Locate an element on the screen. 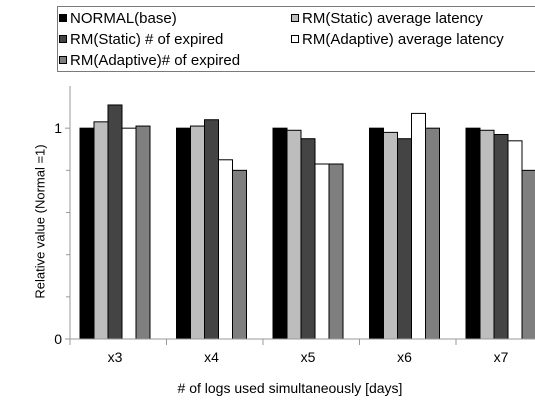 This screenshot has width=535, height=404. legend-item-adaptive-expired: RM(Adaptive)# of expired is located at coordinates (149, 60).